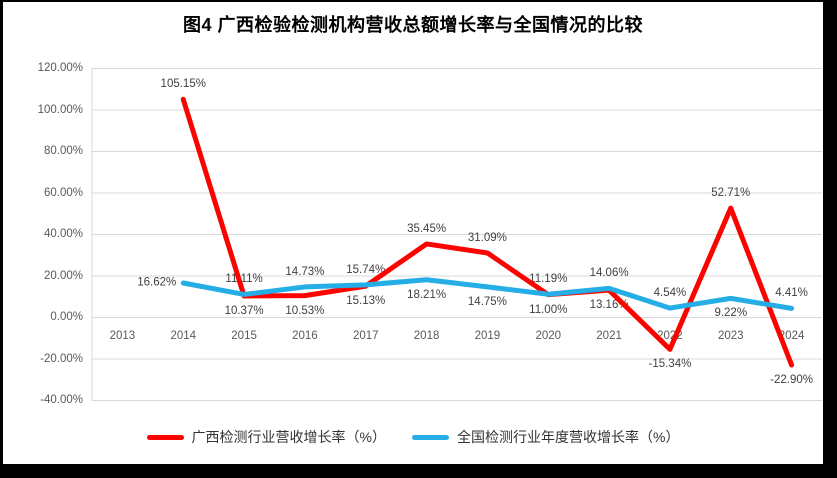 This screenshot has width=837, height=478. Describe the element at coordinates (288, 437) in the screenshot. I see `legend-label: 广西检测行业营收增长率（%）` at that location.